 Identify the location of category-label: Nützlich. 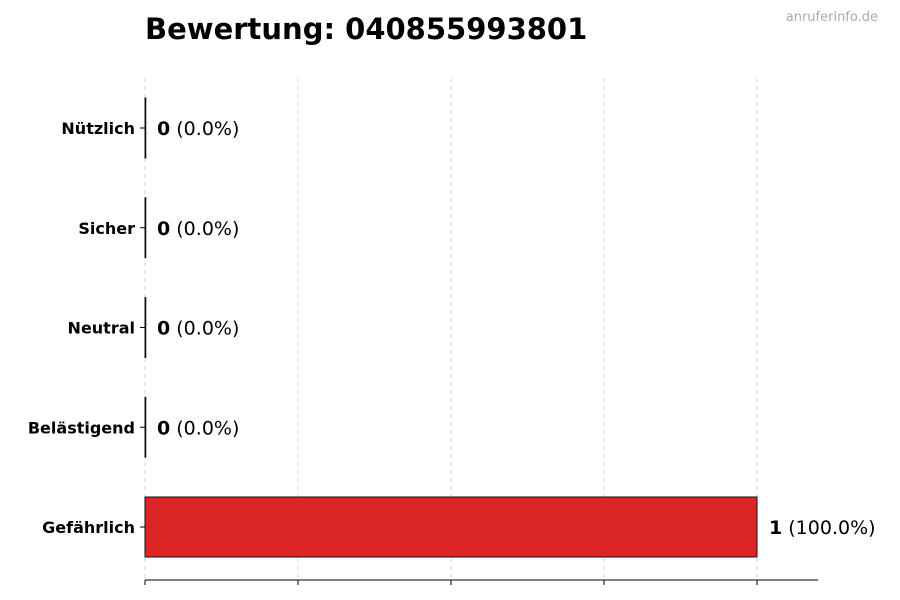
(98, 128).